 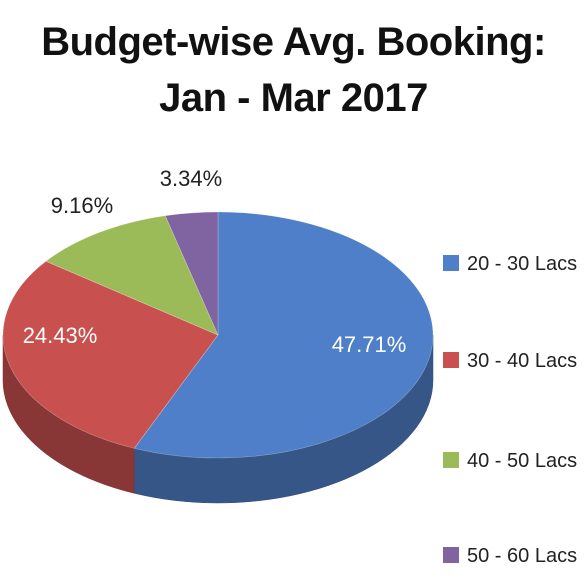 What do you see at coordinates (451, 460) in the screenshot?
I see `legend-swatch-40-50-lacs` at bounding box center [451, 460].